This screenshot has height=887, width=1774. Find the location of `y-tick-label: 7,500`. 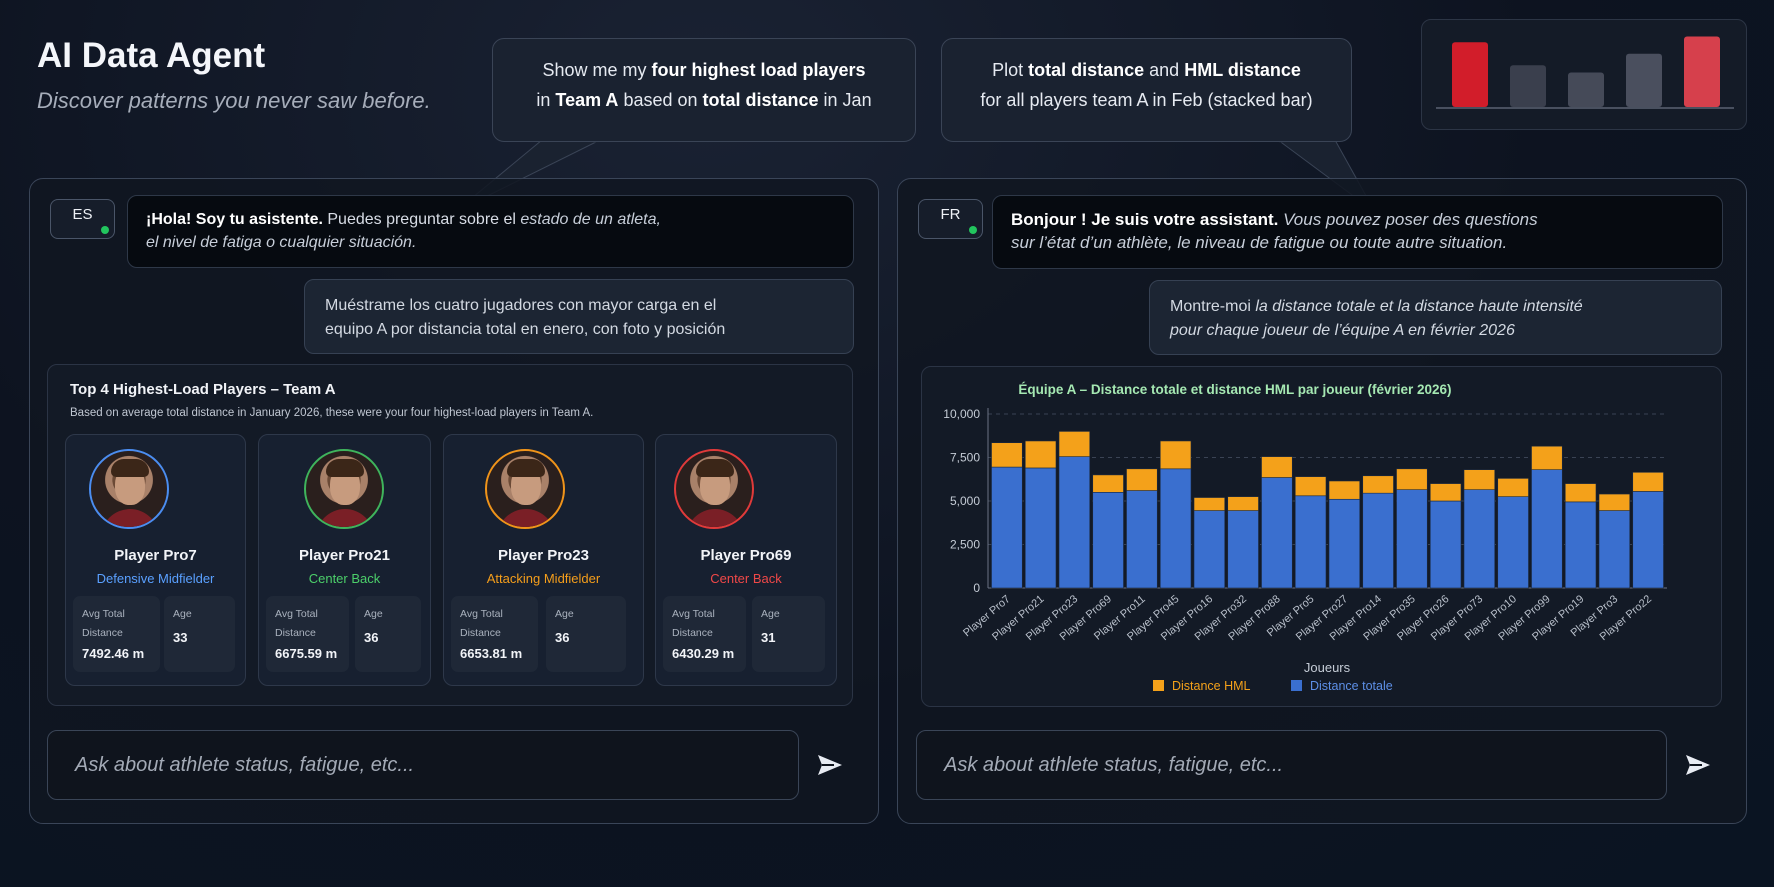

y-tick-label: 7,500 is located at coordinates (965, 458).